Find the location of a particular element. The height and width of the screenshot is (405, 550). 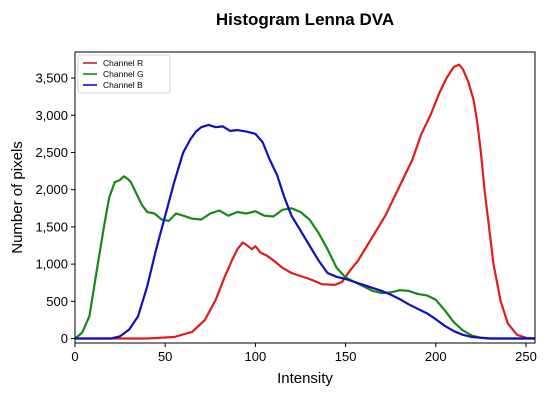

x-tick-label: 250 is located at coordinates (526, 356).